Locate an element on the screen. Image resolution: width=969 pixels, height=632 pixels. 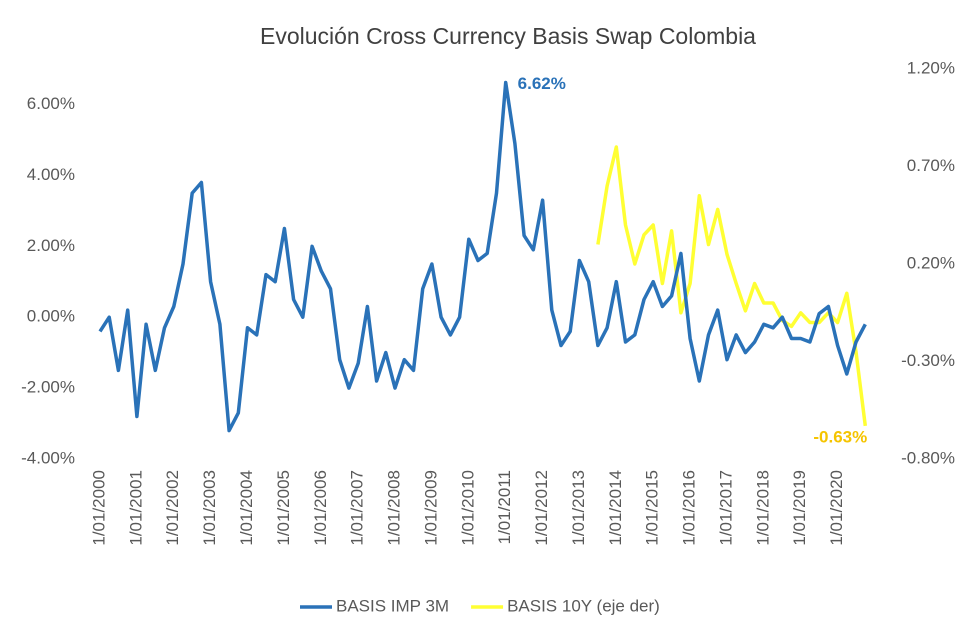
annotation: 6.62% is located at coordinates (542, 83).